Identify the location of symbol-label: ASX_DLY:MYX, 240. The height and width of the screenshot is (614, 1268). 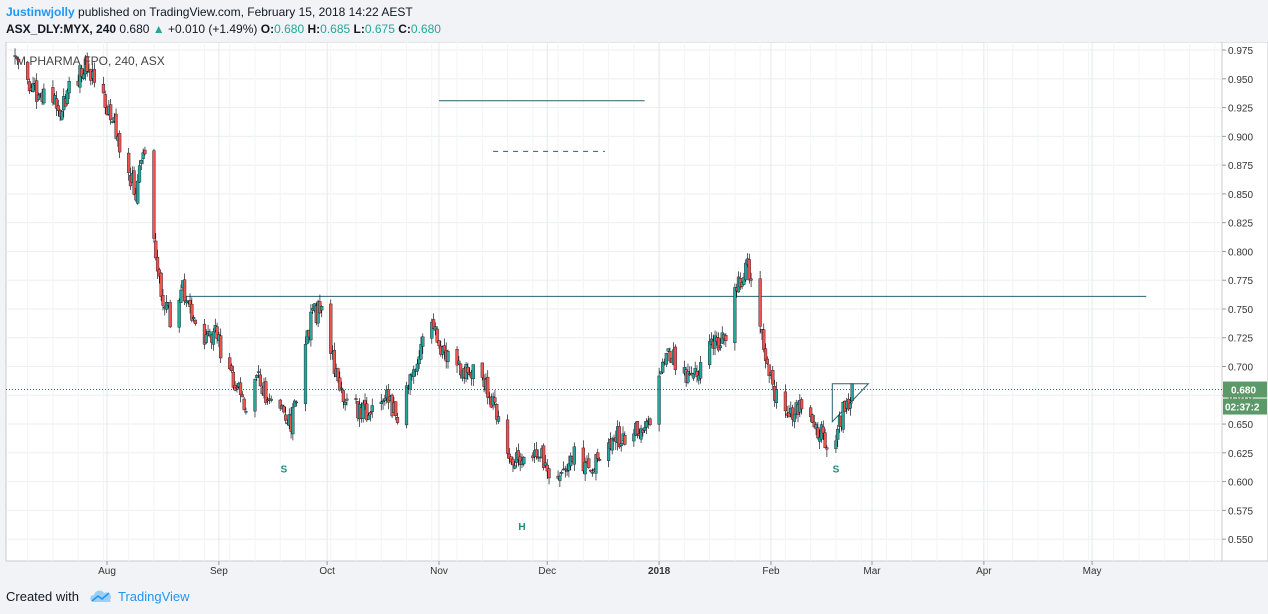
(61, 29).